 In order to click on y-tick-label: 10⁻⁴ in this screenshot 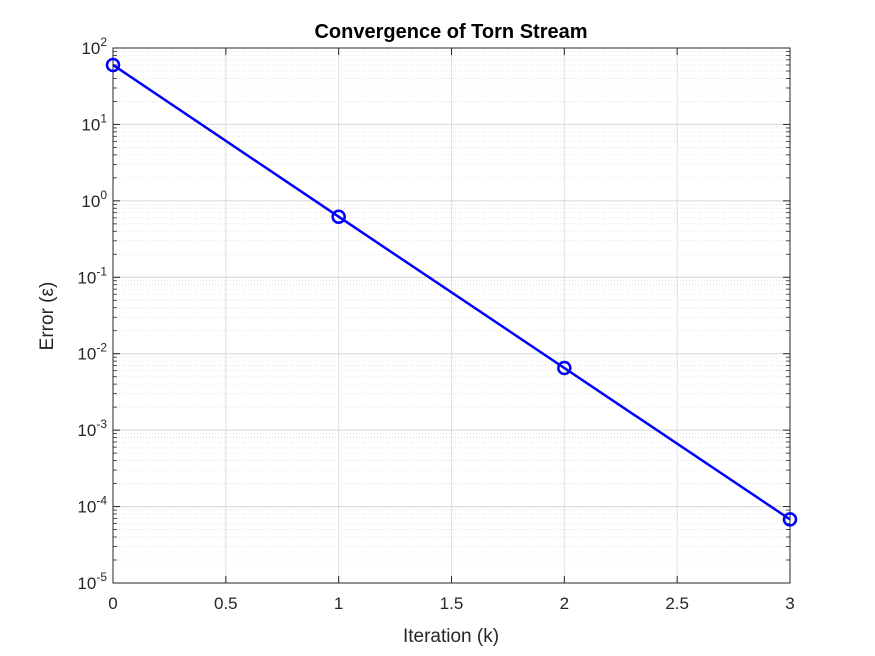, I will do `click(92, 505)`.